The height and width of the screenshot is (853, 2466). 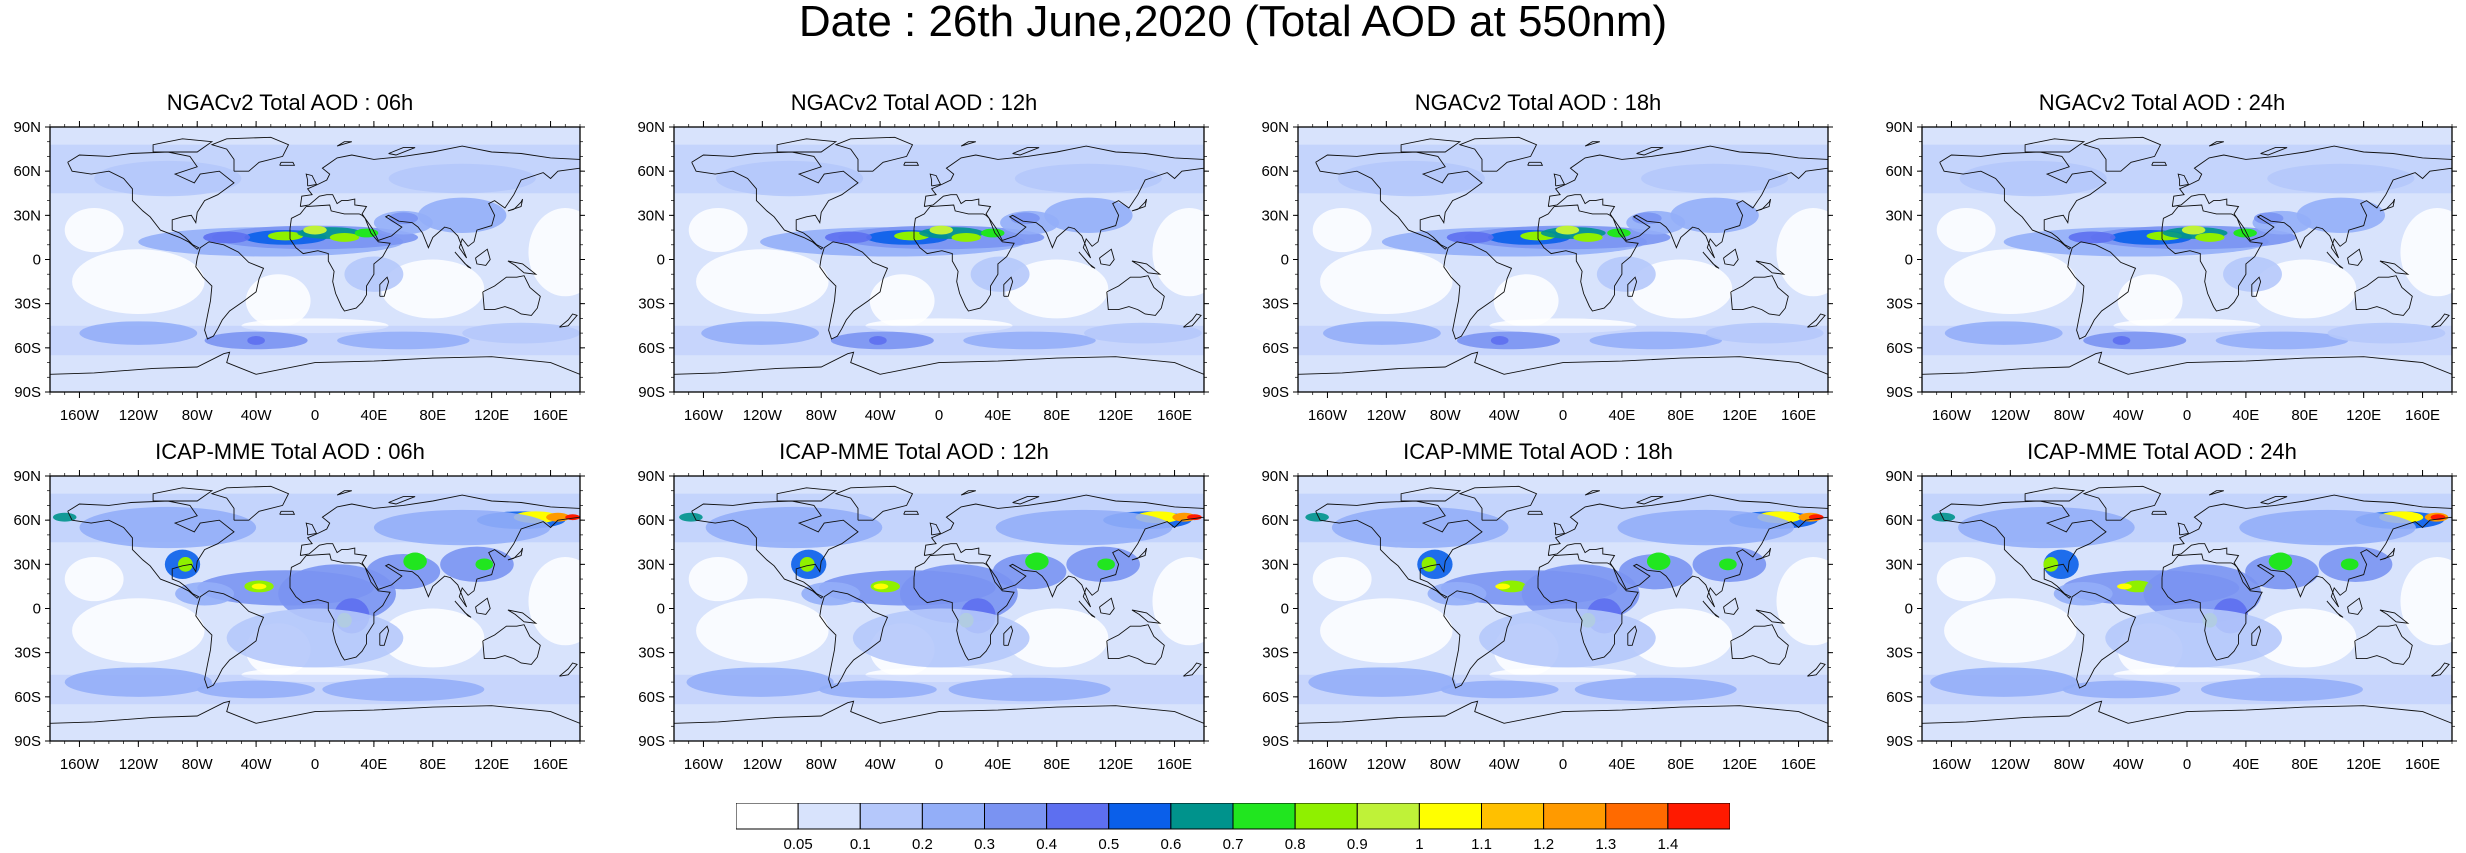 I want to click on colorbar-label: 0.6, so click(x=1170, y=844).